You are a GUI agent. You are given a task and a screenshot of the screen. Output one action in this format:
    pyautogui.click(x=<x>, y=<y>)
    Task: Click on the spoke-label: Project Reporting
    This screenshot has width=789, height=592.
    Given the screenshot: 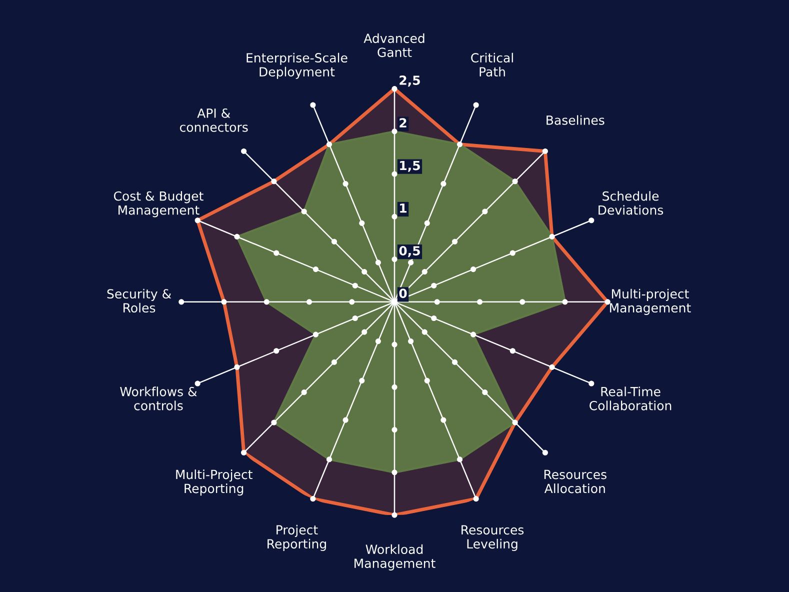 What is the action you would take?
    pyautogui.click(x=297, y=537)
    